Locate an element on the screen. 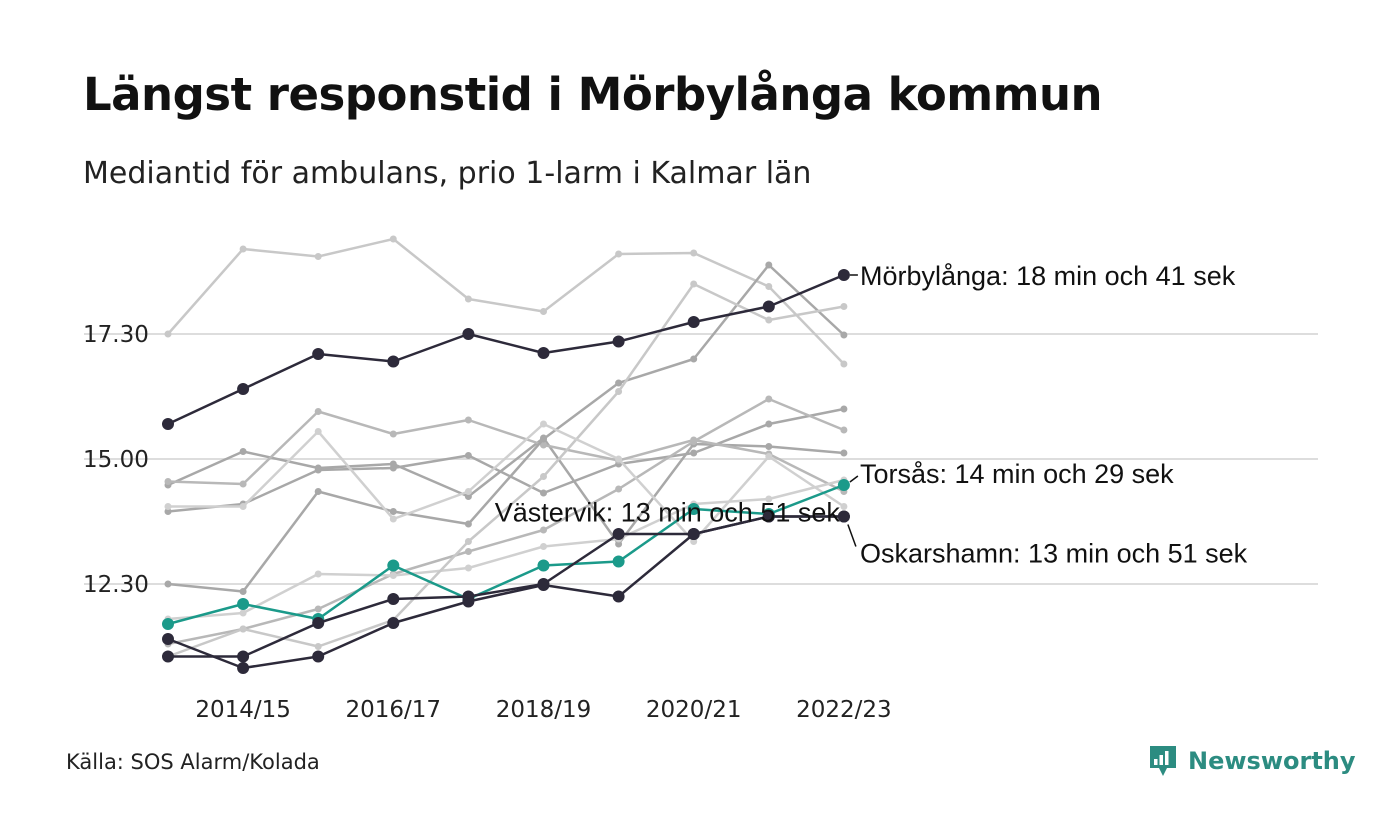  series-oskarshamn is located at coordinates (506, 592).